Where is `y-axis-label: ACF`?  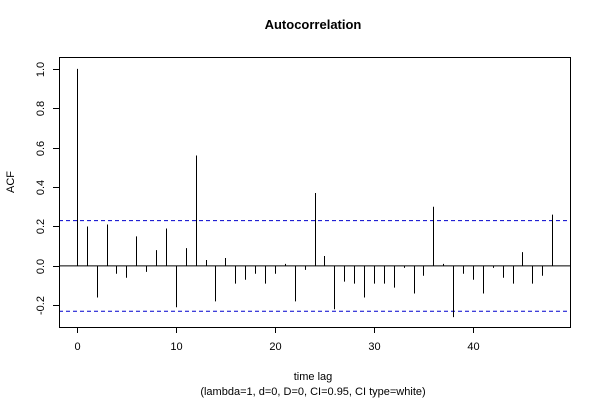
y-axis-label: ACF is located at coordinates (11, 182).